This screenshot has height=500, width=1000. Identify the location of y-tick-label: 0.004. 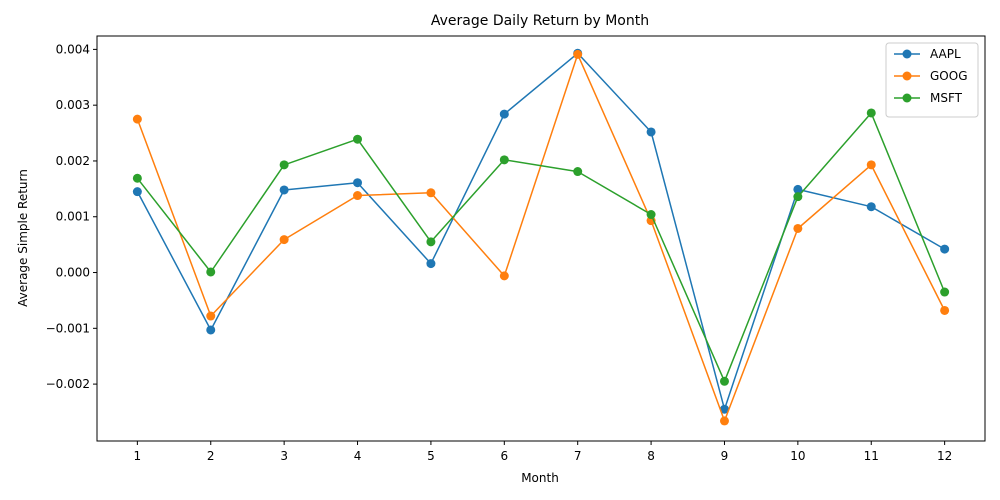
(73, 49).